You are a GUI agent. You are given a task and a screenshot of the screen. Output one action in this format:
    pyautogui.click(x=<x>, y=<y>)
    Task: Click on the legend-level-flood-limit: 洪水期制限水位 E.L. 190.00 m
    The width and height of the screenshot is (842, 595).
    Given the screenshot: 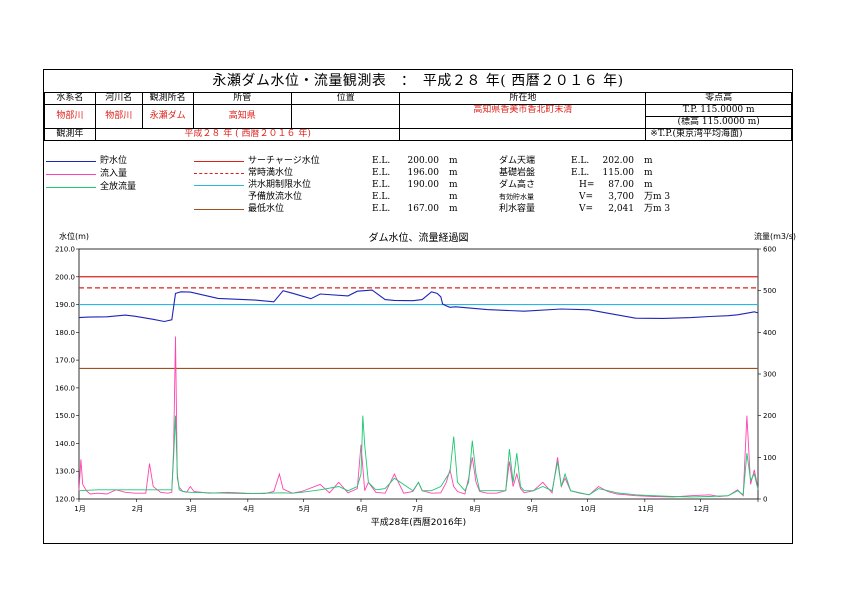 What is the action you would take?
    pyautogui.click(x=349, y=185)
    